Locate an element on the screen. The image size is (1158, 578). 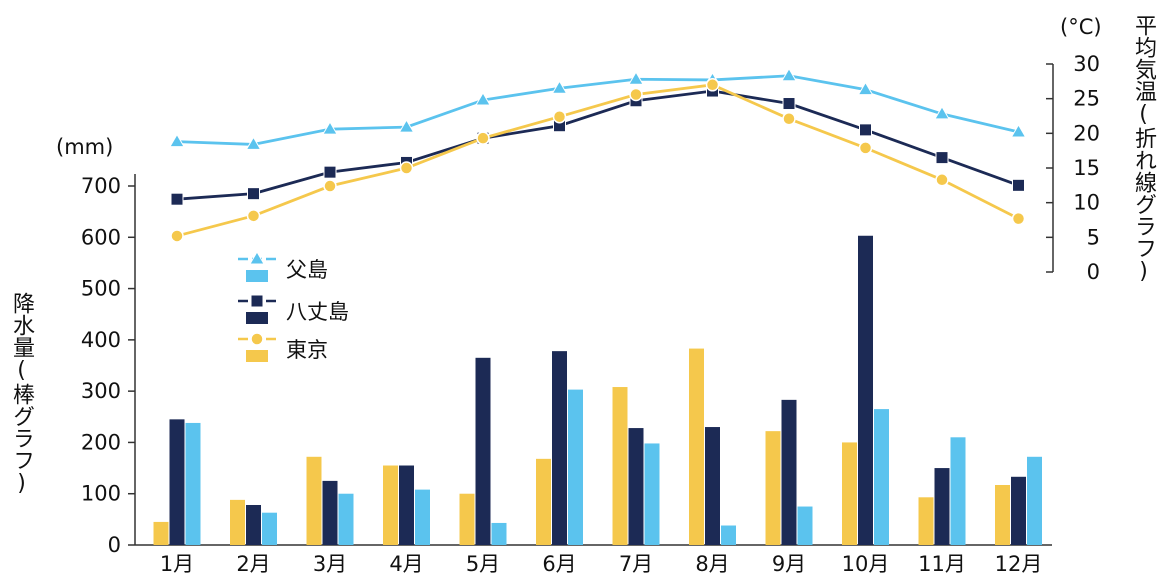
precipitation-tick-label: 100 is located at coordinates (101, 494).